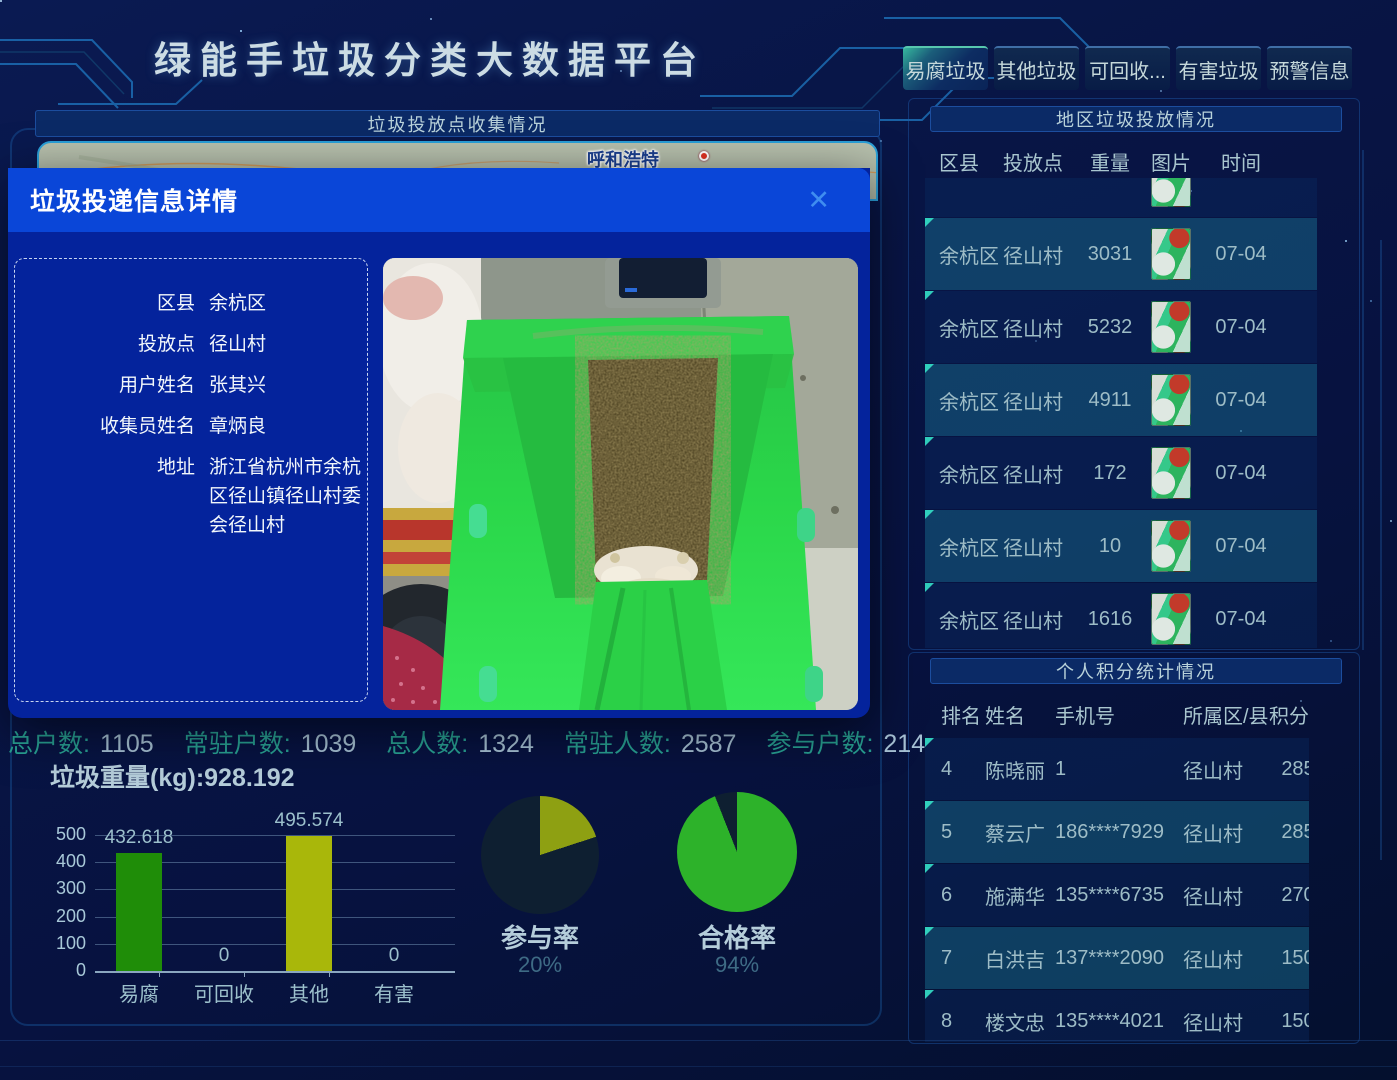 This screenshot has width=1397, height=1080. Describe the element at coordinates (1110, 545) in the screenshot. I see `cell-weight: 10` at that location.